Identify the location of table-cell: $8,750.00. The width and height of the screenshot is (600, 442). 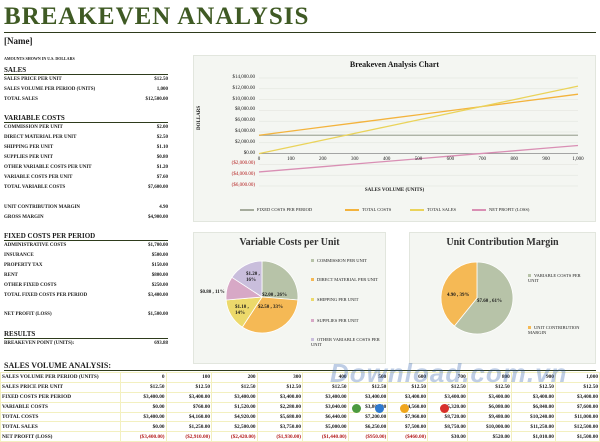
(447, 427).